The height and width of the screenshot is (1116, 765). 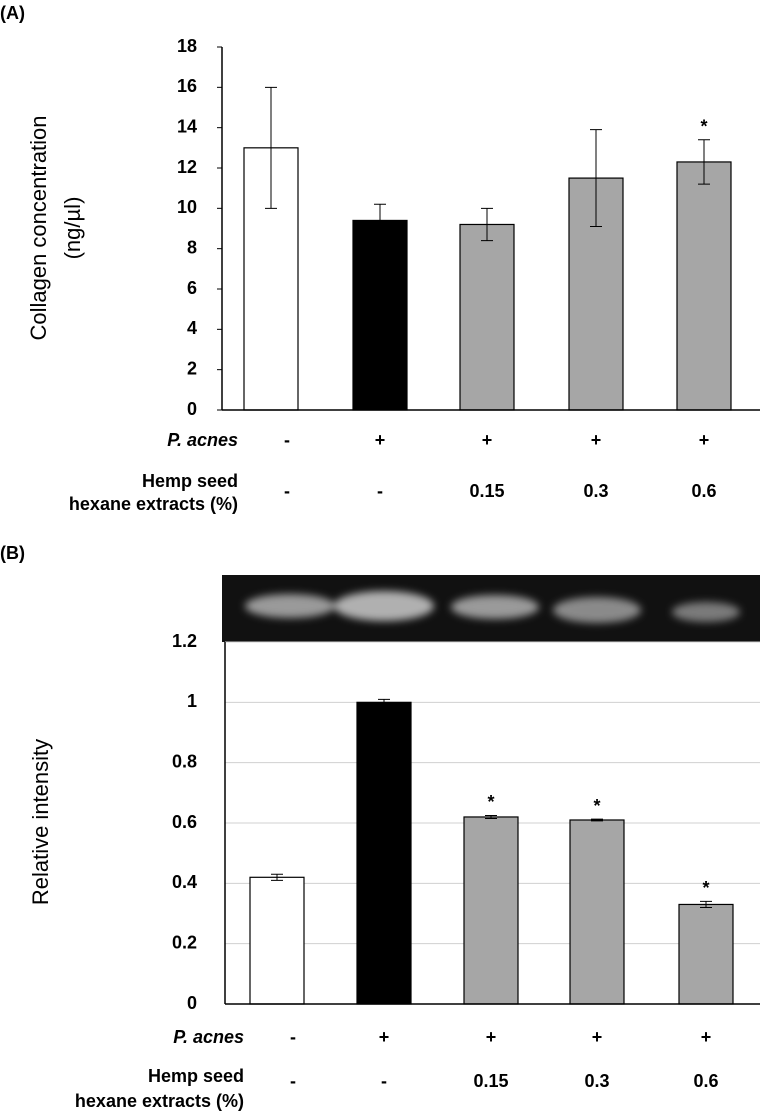 I want to click on y-tick-label: 14, so click(x=187, y=126).